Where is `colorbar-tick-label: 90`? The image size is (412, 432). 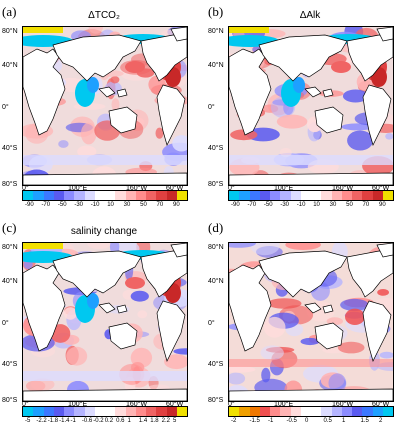 colorbar-tick-label: 90 is located at coordinates (176, 205).